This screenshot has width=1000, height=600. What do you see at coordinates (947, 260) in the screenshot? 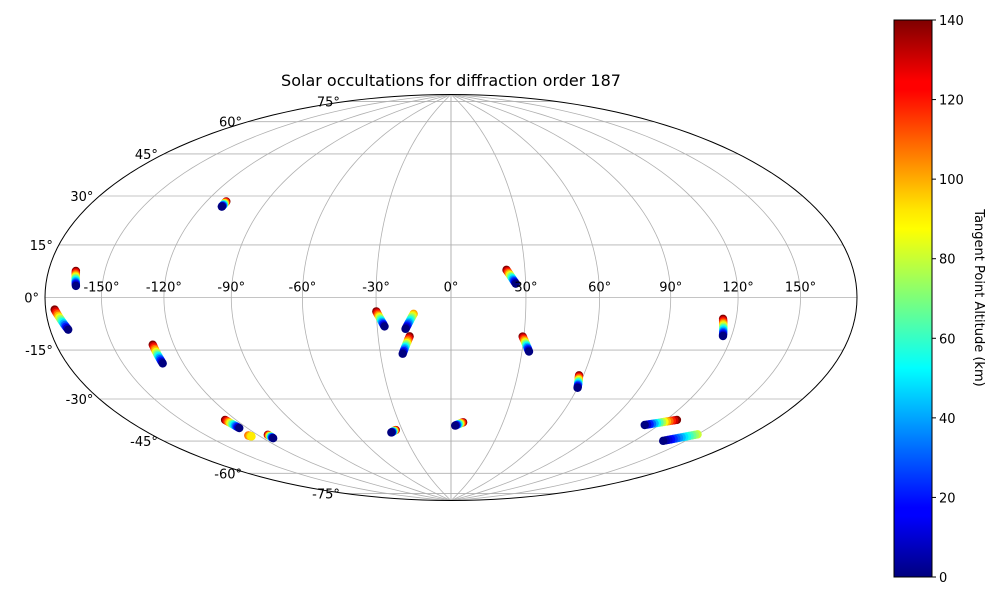
I see `colorbar-tick-label: 80` at bounding box center [947, 260].